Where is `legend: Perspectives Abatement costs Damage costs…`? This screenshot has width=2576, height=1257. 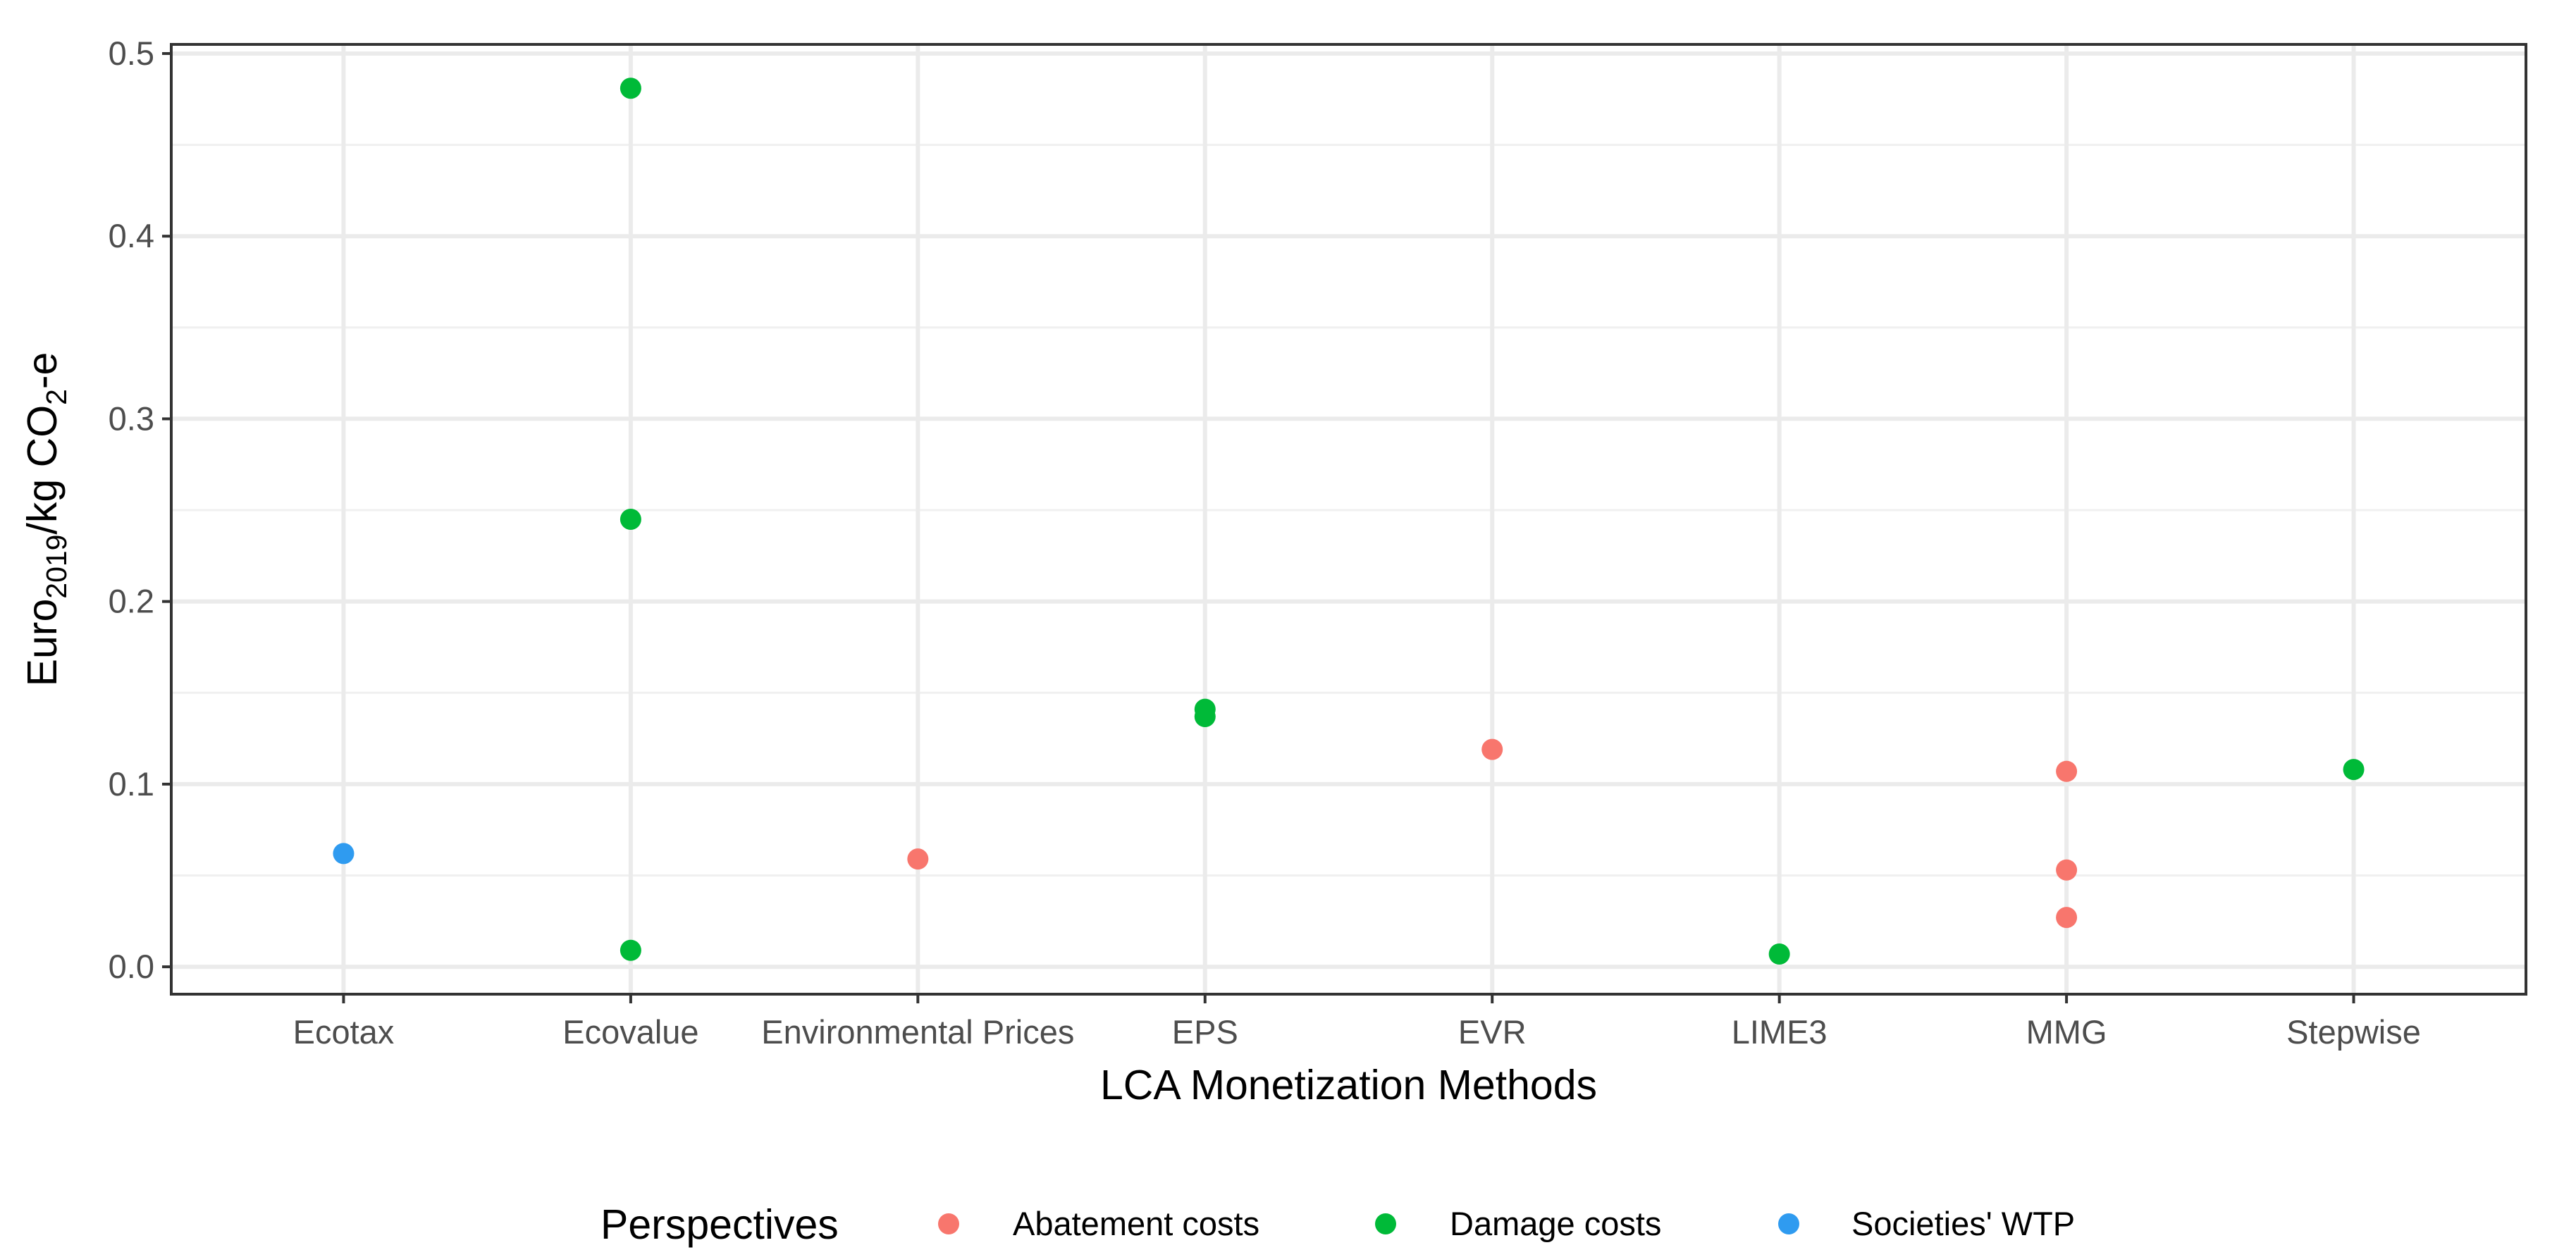 legend: Perspectives Abatement costs Damage costs… is located at coordinates (1337, 1224).